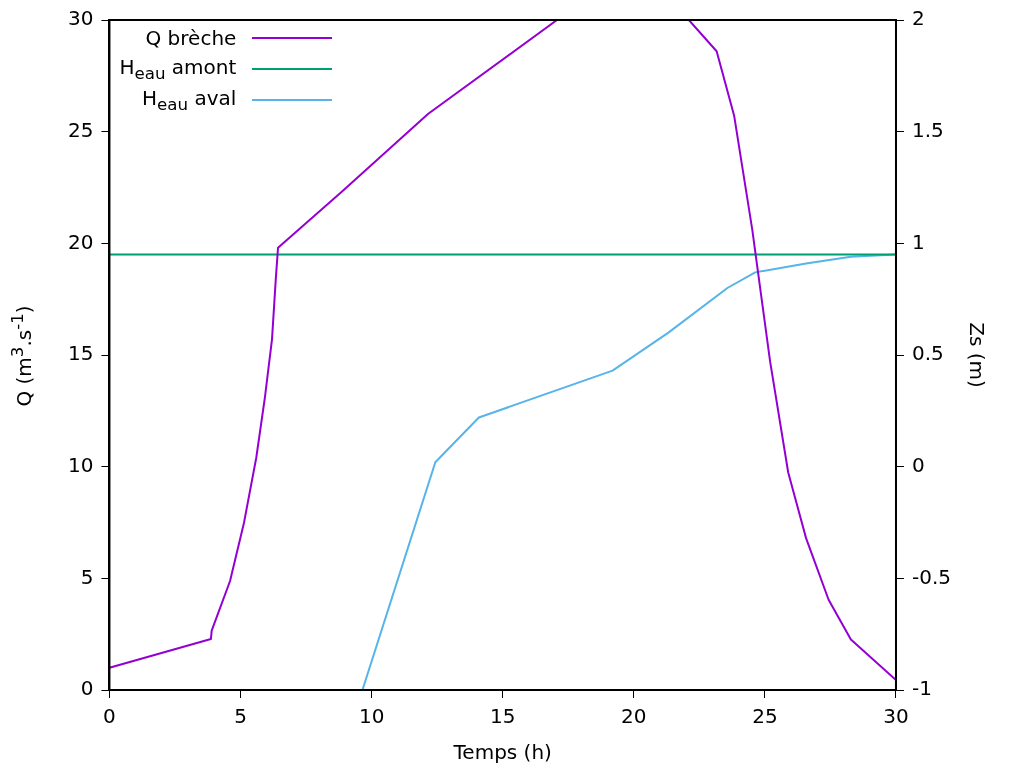 The height and width of the screenshot is (778, 1011). What do you see at coordinates (81, 353) in the screenshot?
I see `y-tick-label: 15` at bounding box center [81, 353].